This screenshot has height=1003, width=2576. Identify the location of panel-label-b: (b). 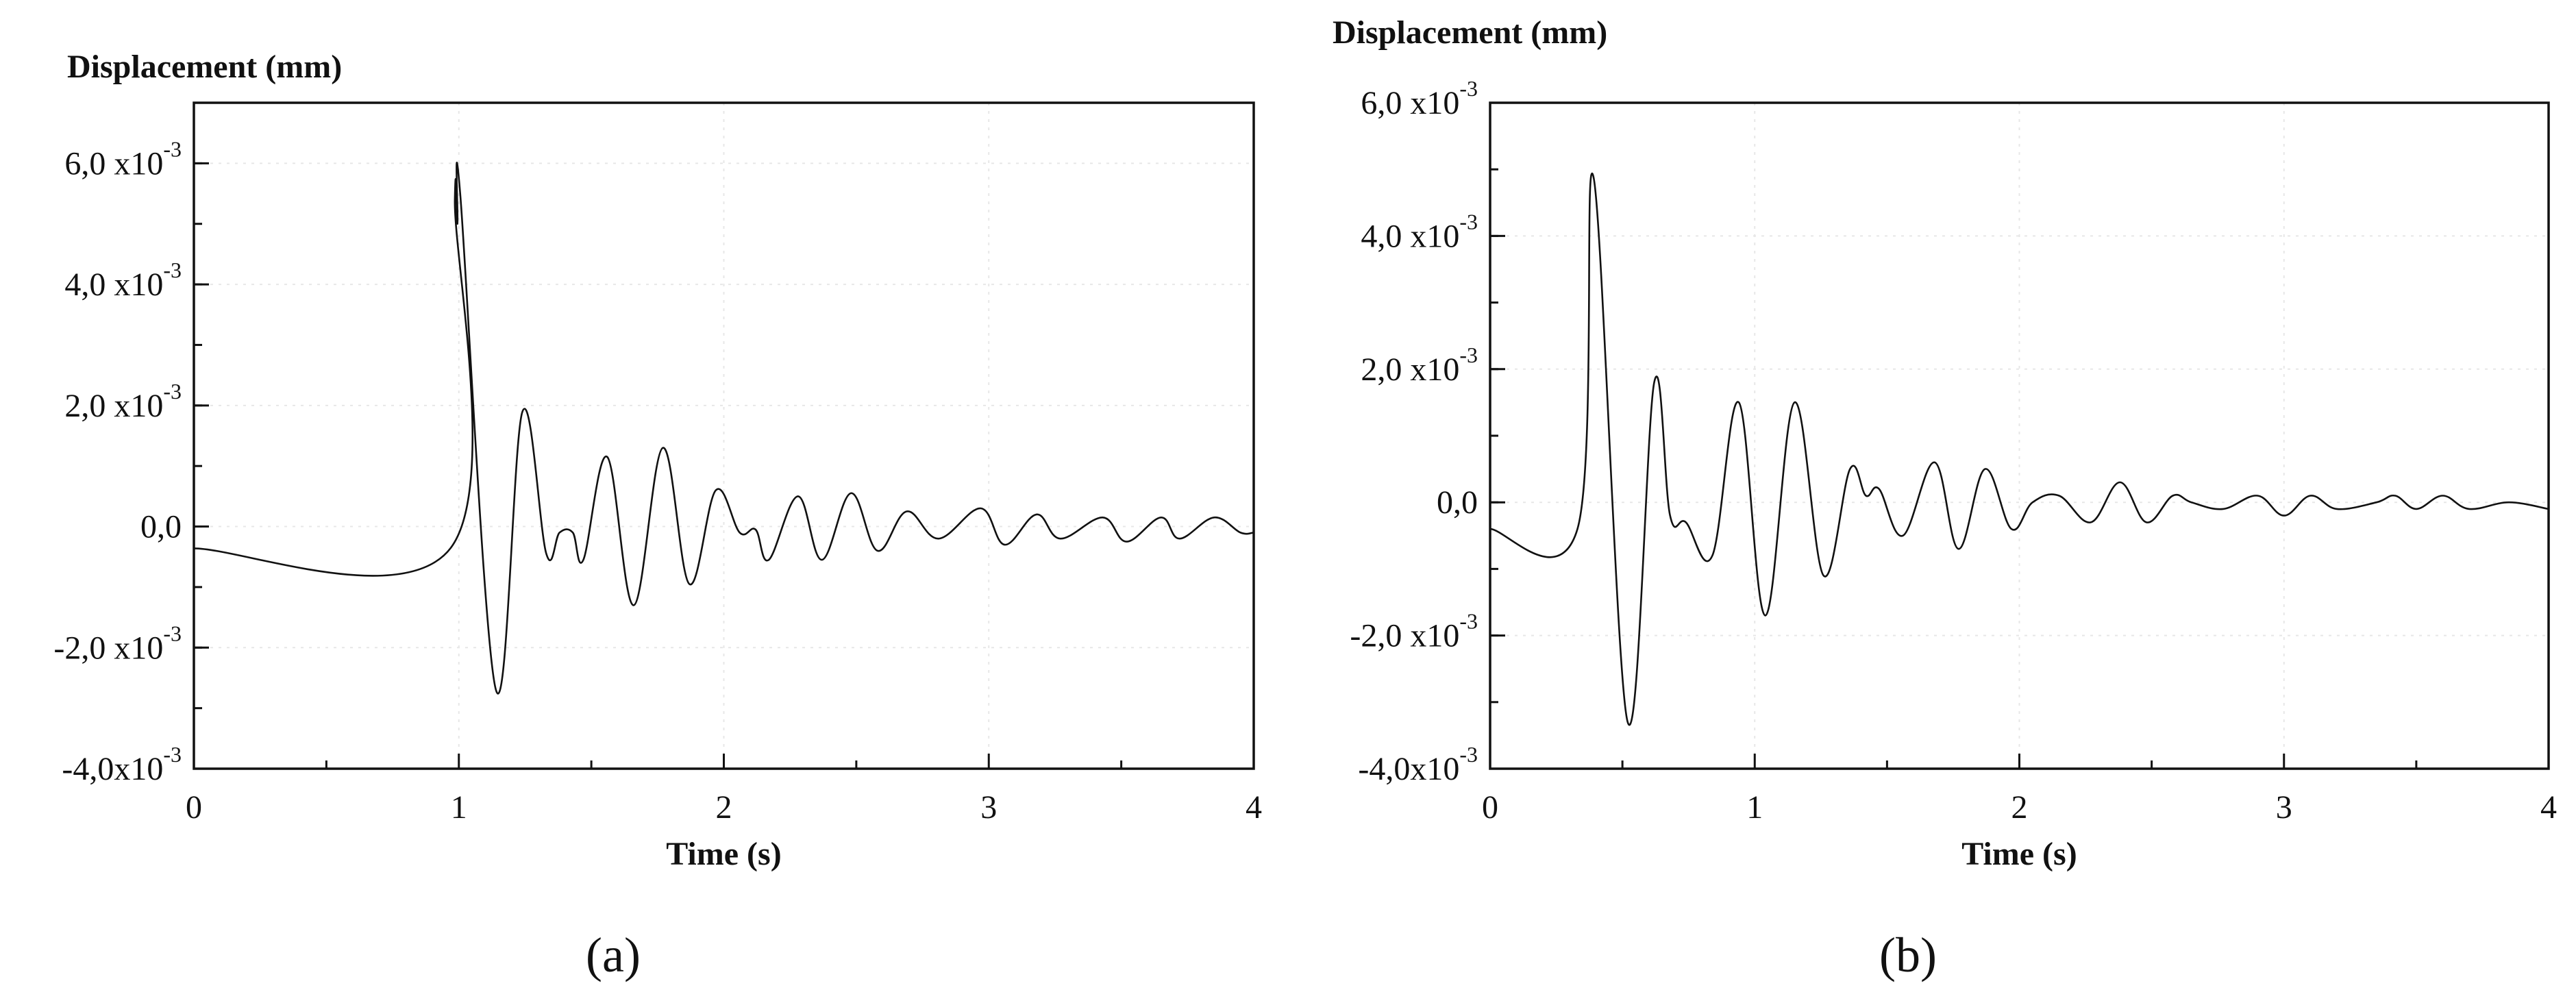
(1908, 955).